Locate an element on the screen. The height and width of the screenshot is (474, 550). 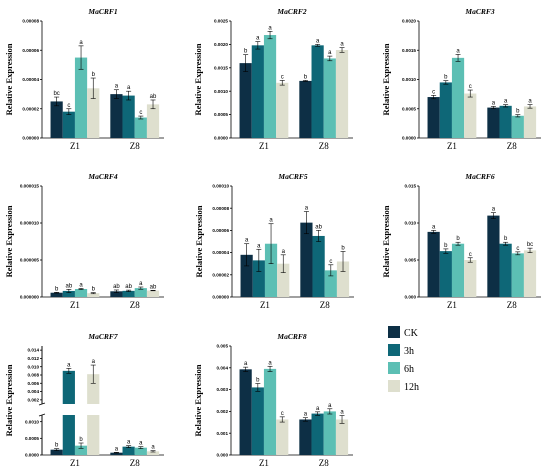
chart-title-7: MaCRF7 is located at coordinates (102, 336).